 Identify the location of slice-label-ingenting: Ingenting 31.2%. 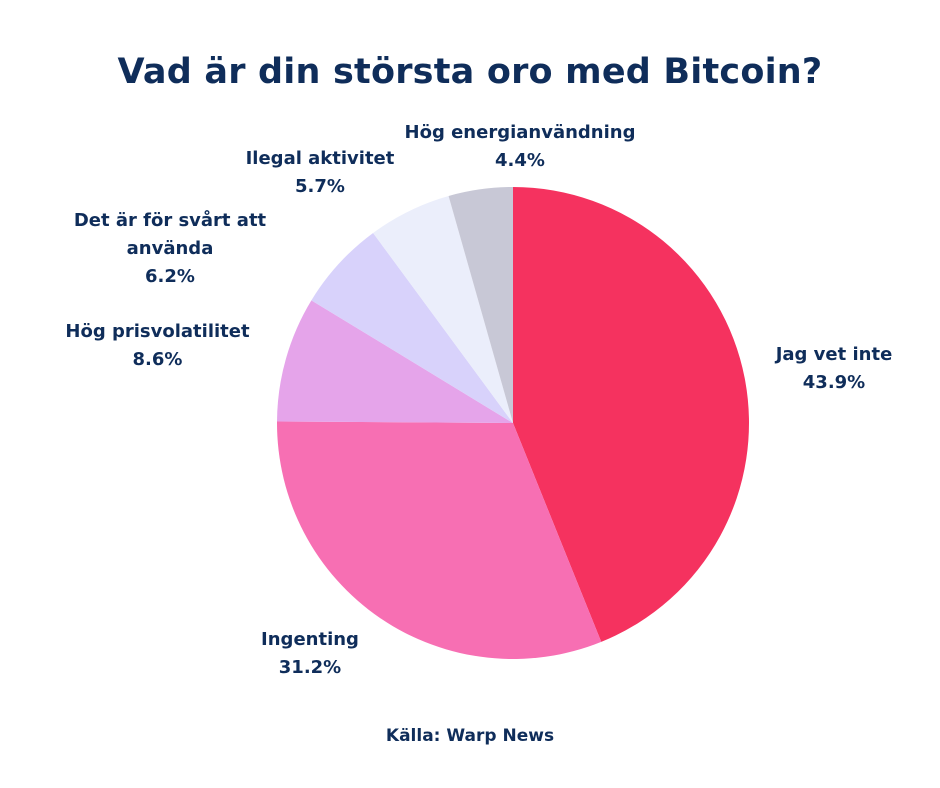
(310, 654).